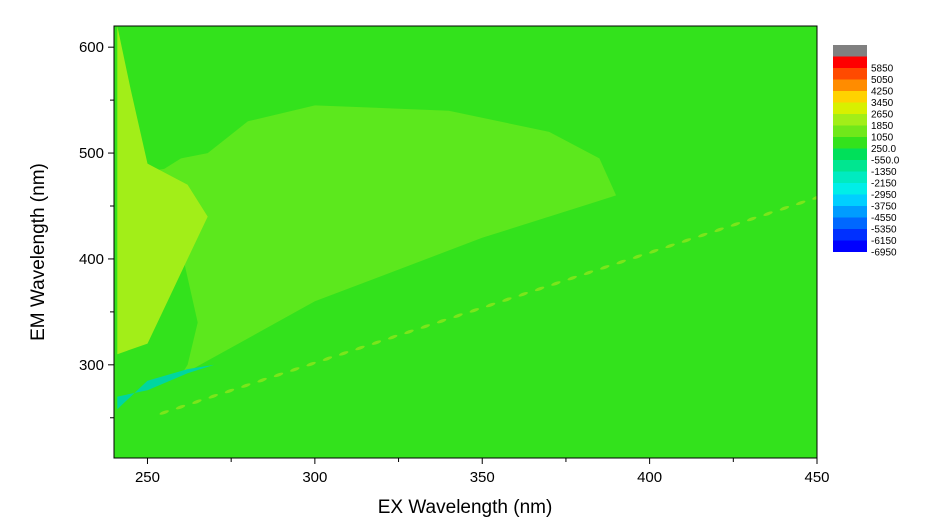 This screenshot has height=524, width=932. I want to click on y-tick-label: 400, so click(91, 259).